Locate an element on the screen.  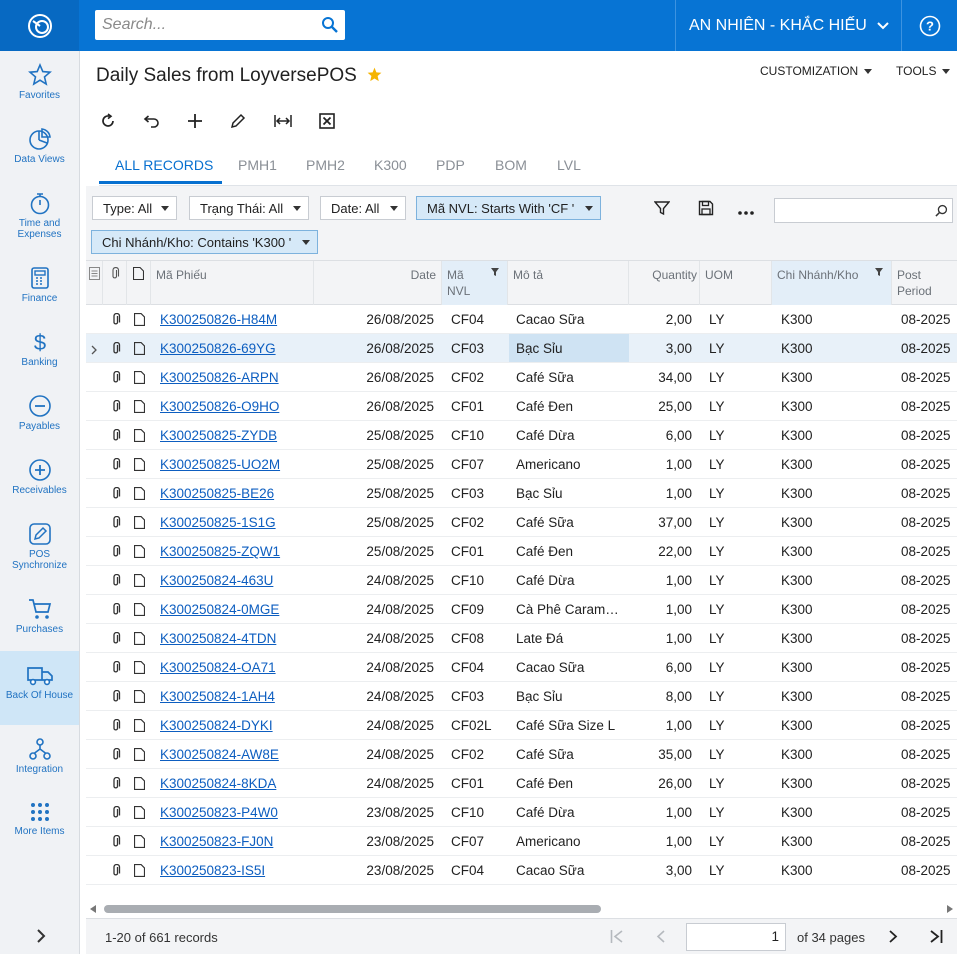
add-button is located at coordinates (195, 121).